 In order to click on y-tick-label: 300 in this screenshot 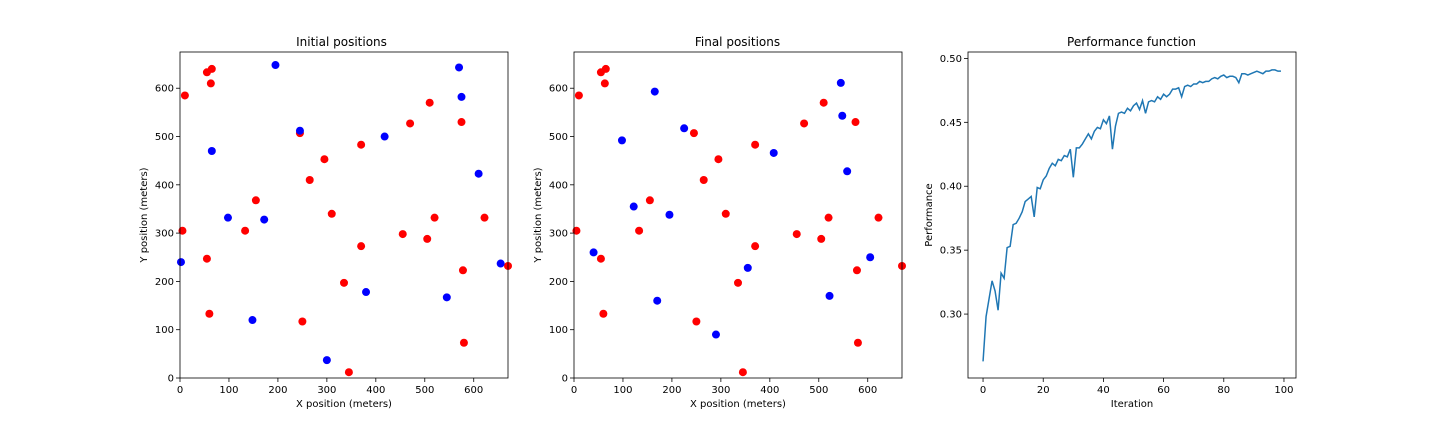, I will do `click(558, 234)`.